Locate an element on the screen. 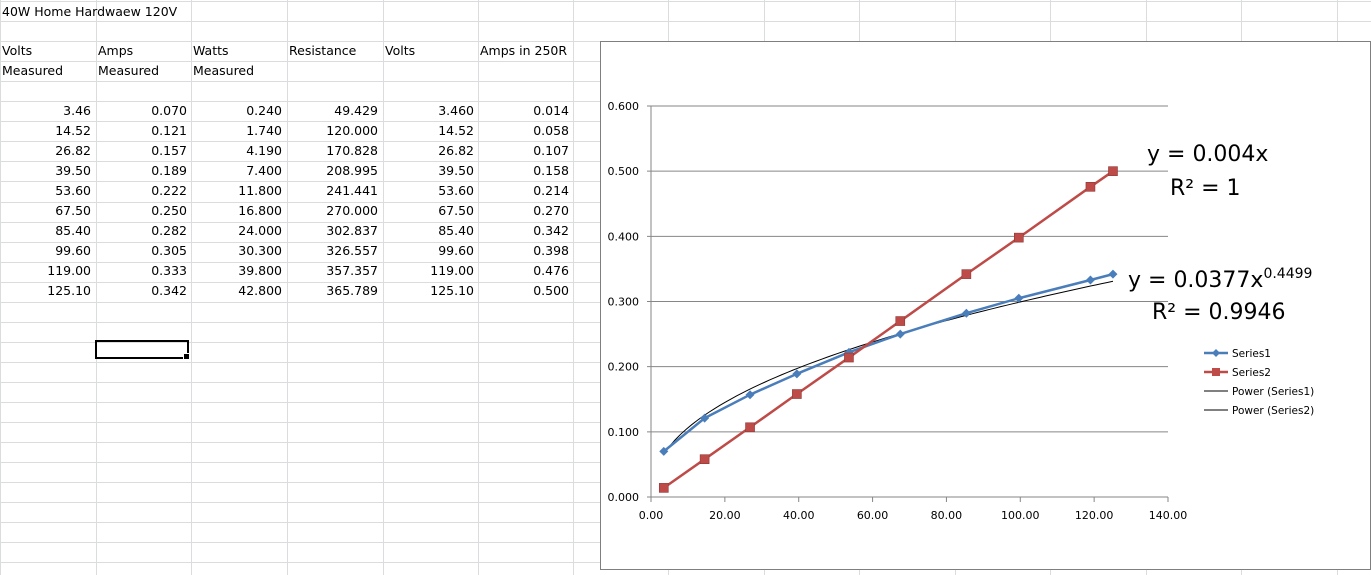 This screenshot has height=575, width=1371. legend-marker is located at coordinates (1216, 353).